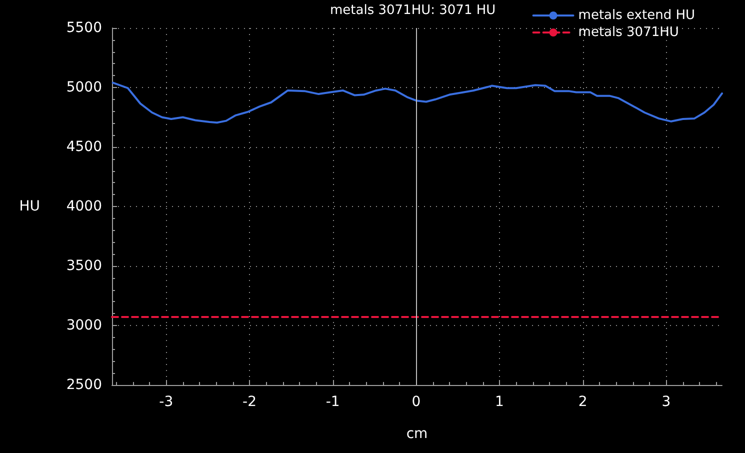  Describe the element at coordinates (84, 147) in the screenshot. I see `y-tick-label: 4500` at that location.